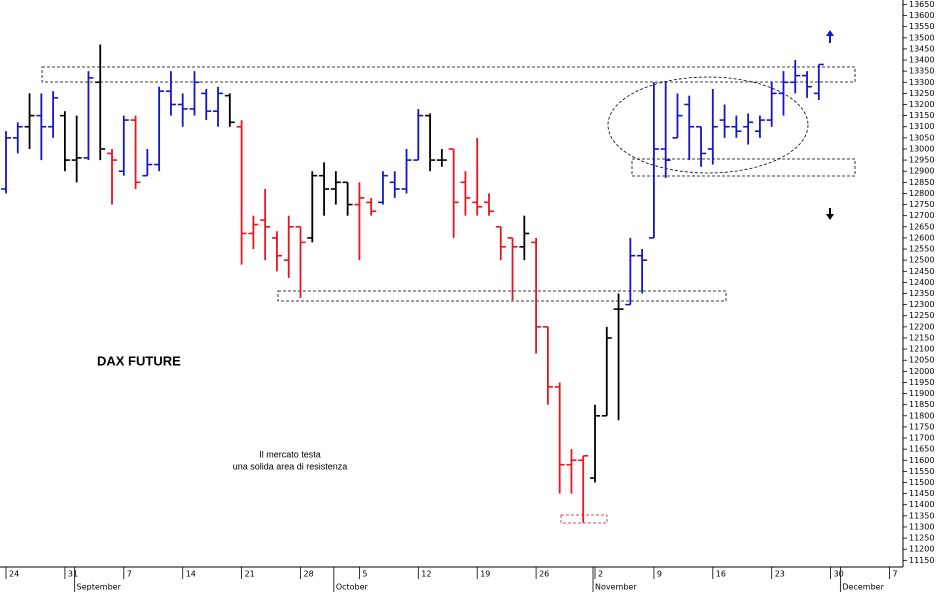  Describe the element at coordinates (921, 482) in the screenshot. I see `y-tick-label: 11500` at that location.